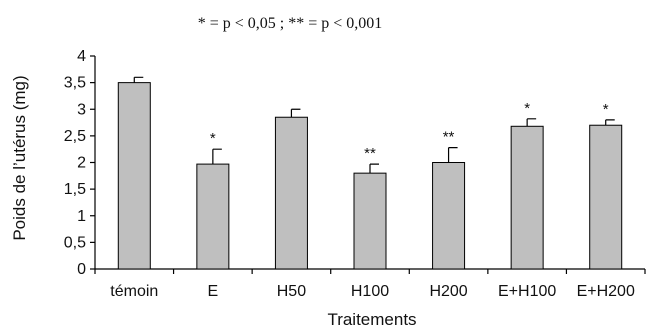 This screenshot has width=646, height=331. I want to click on x-axis, so click(370, 271).